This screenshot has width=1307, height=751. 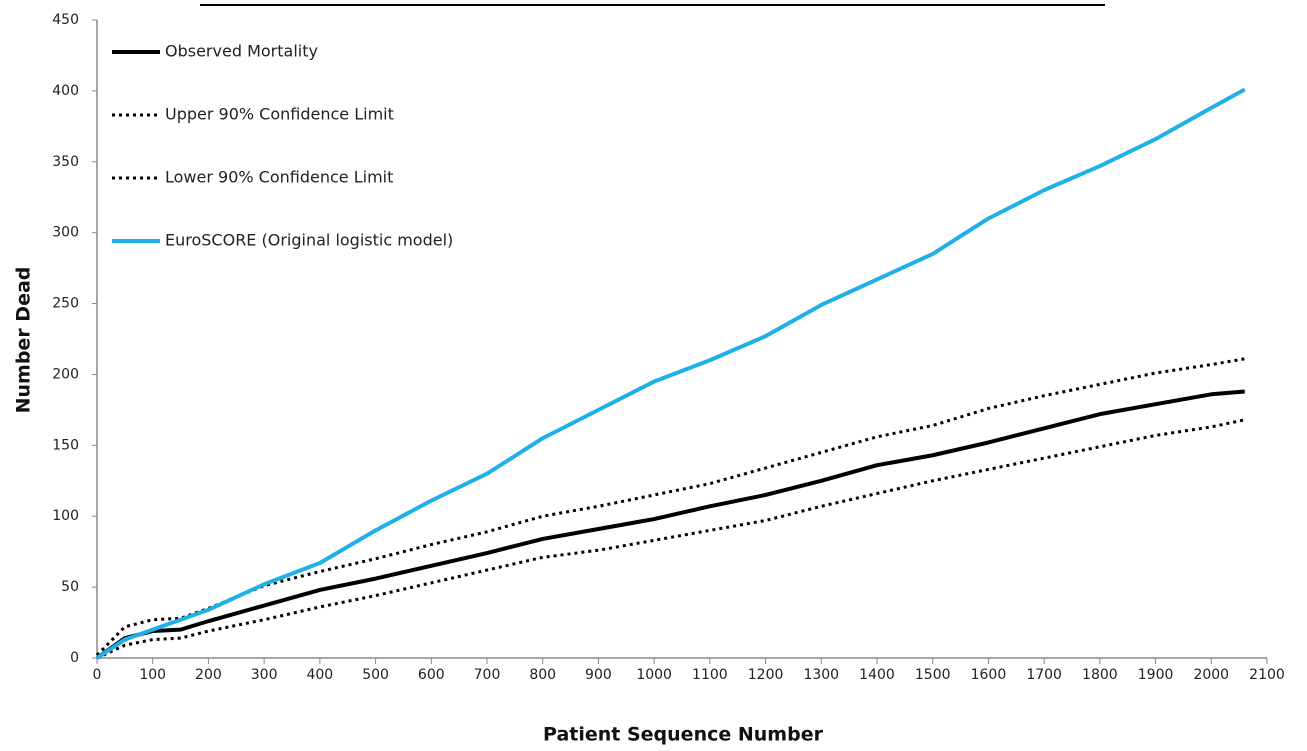 I want to click on legend-label: Lower 90% Confidence Limit, so click(x=279, y=177).